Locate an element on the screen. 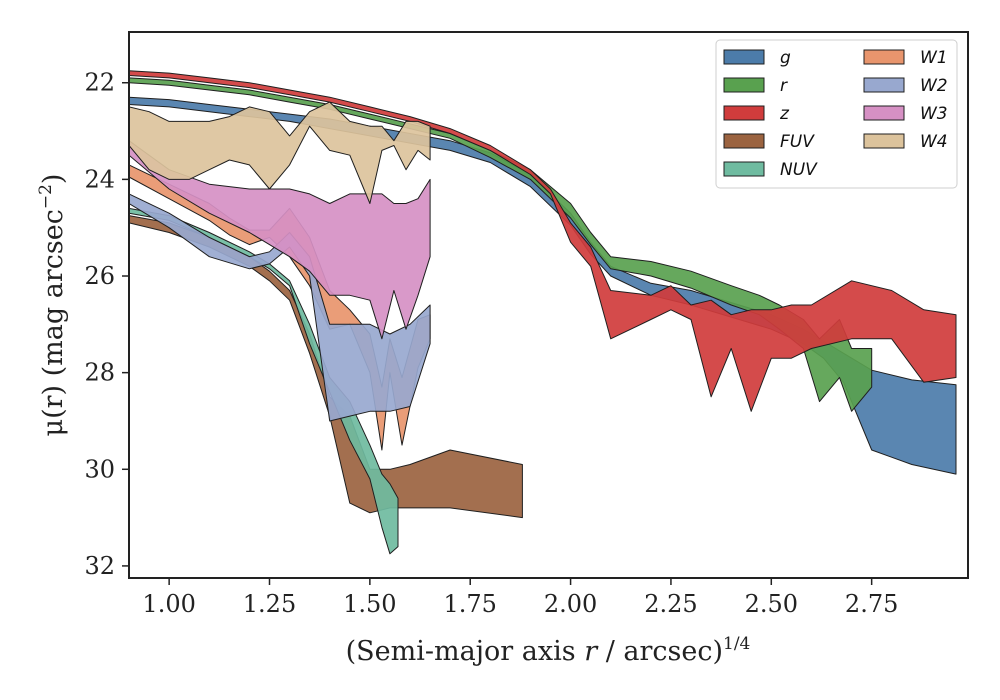 This screenshot has width=1000, height=700. y-axis-label-exponent: −2 is located at coordinates (46, 196).